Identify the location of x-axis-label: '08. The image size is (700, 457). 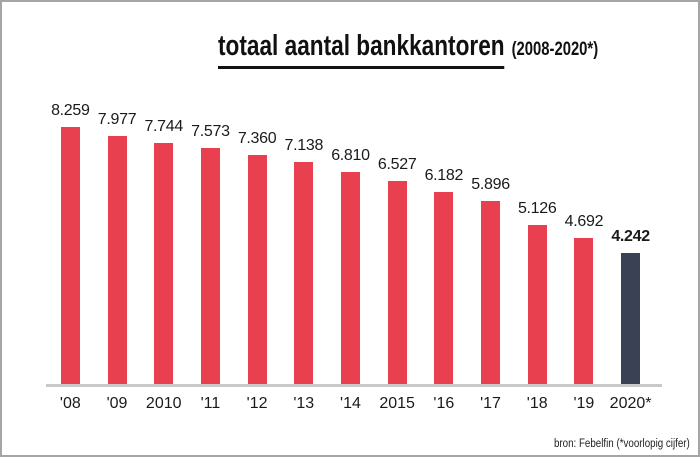
(70, 403).